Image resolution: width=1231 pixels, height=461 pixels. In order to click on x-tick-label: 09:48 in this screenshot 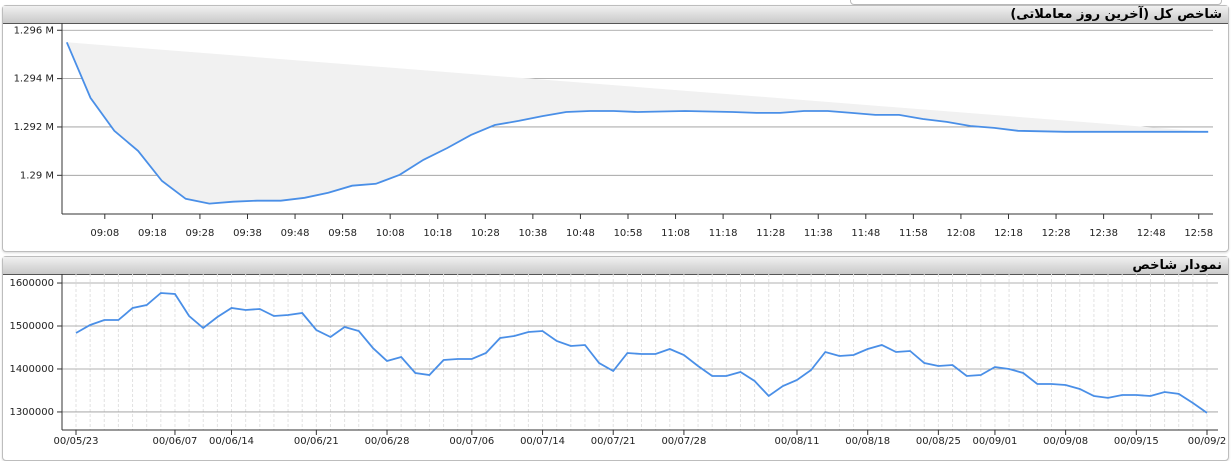, I will do `click(295, 233)`.